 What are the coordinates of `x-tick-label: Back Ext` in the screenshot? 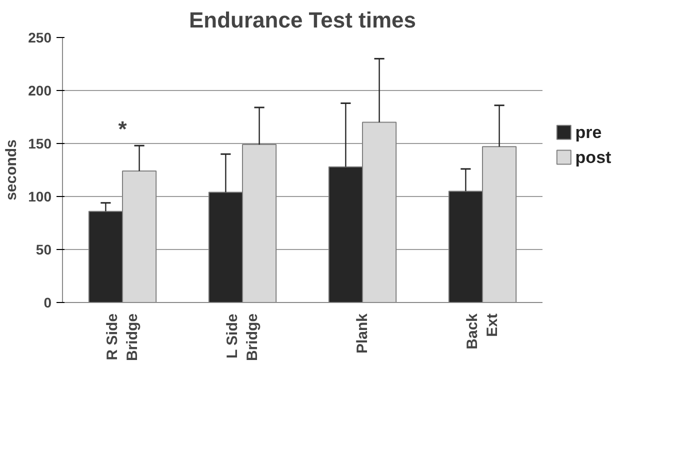 It's located at (483, 331).